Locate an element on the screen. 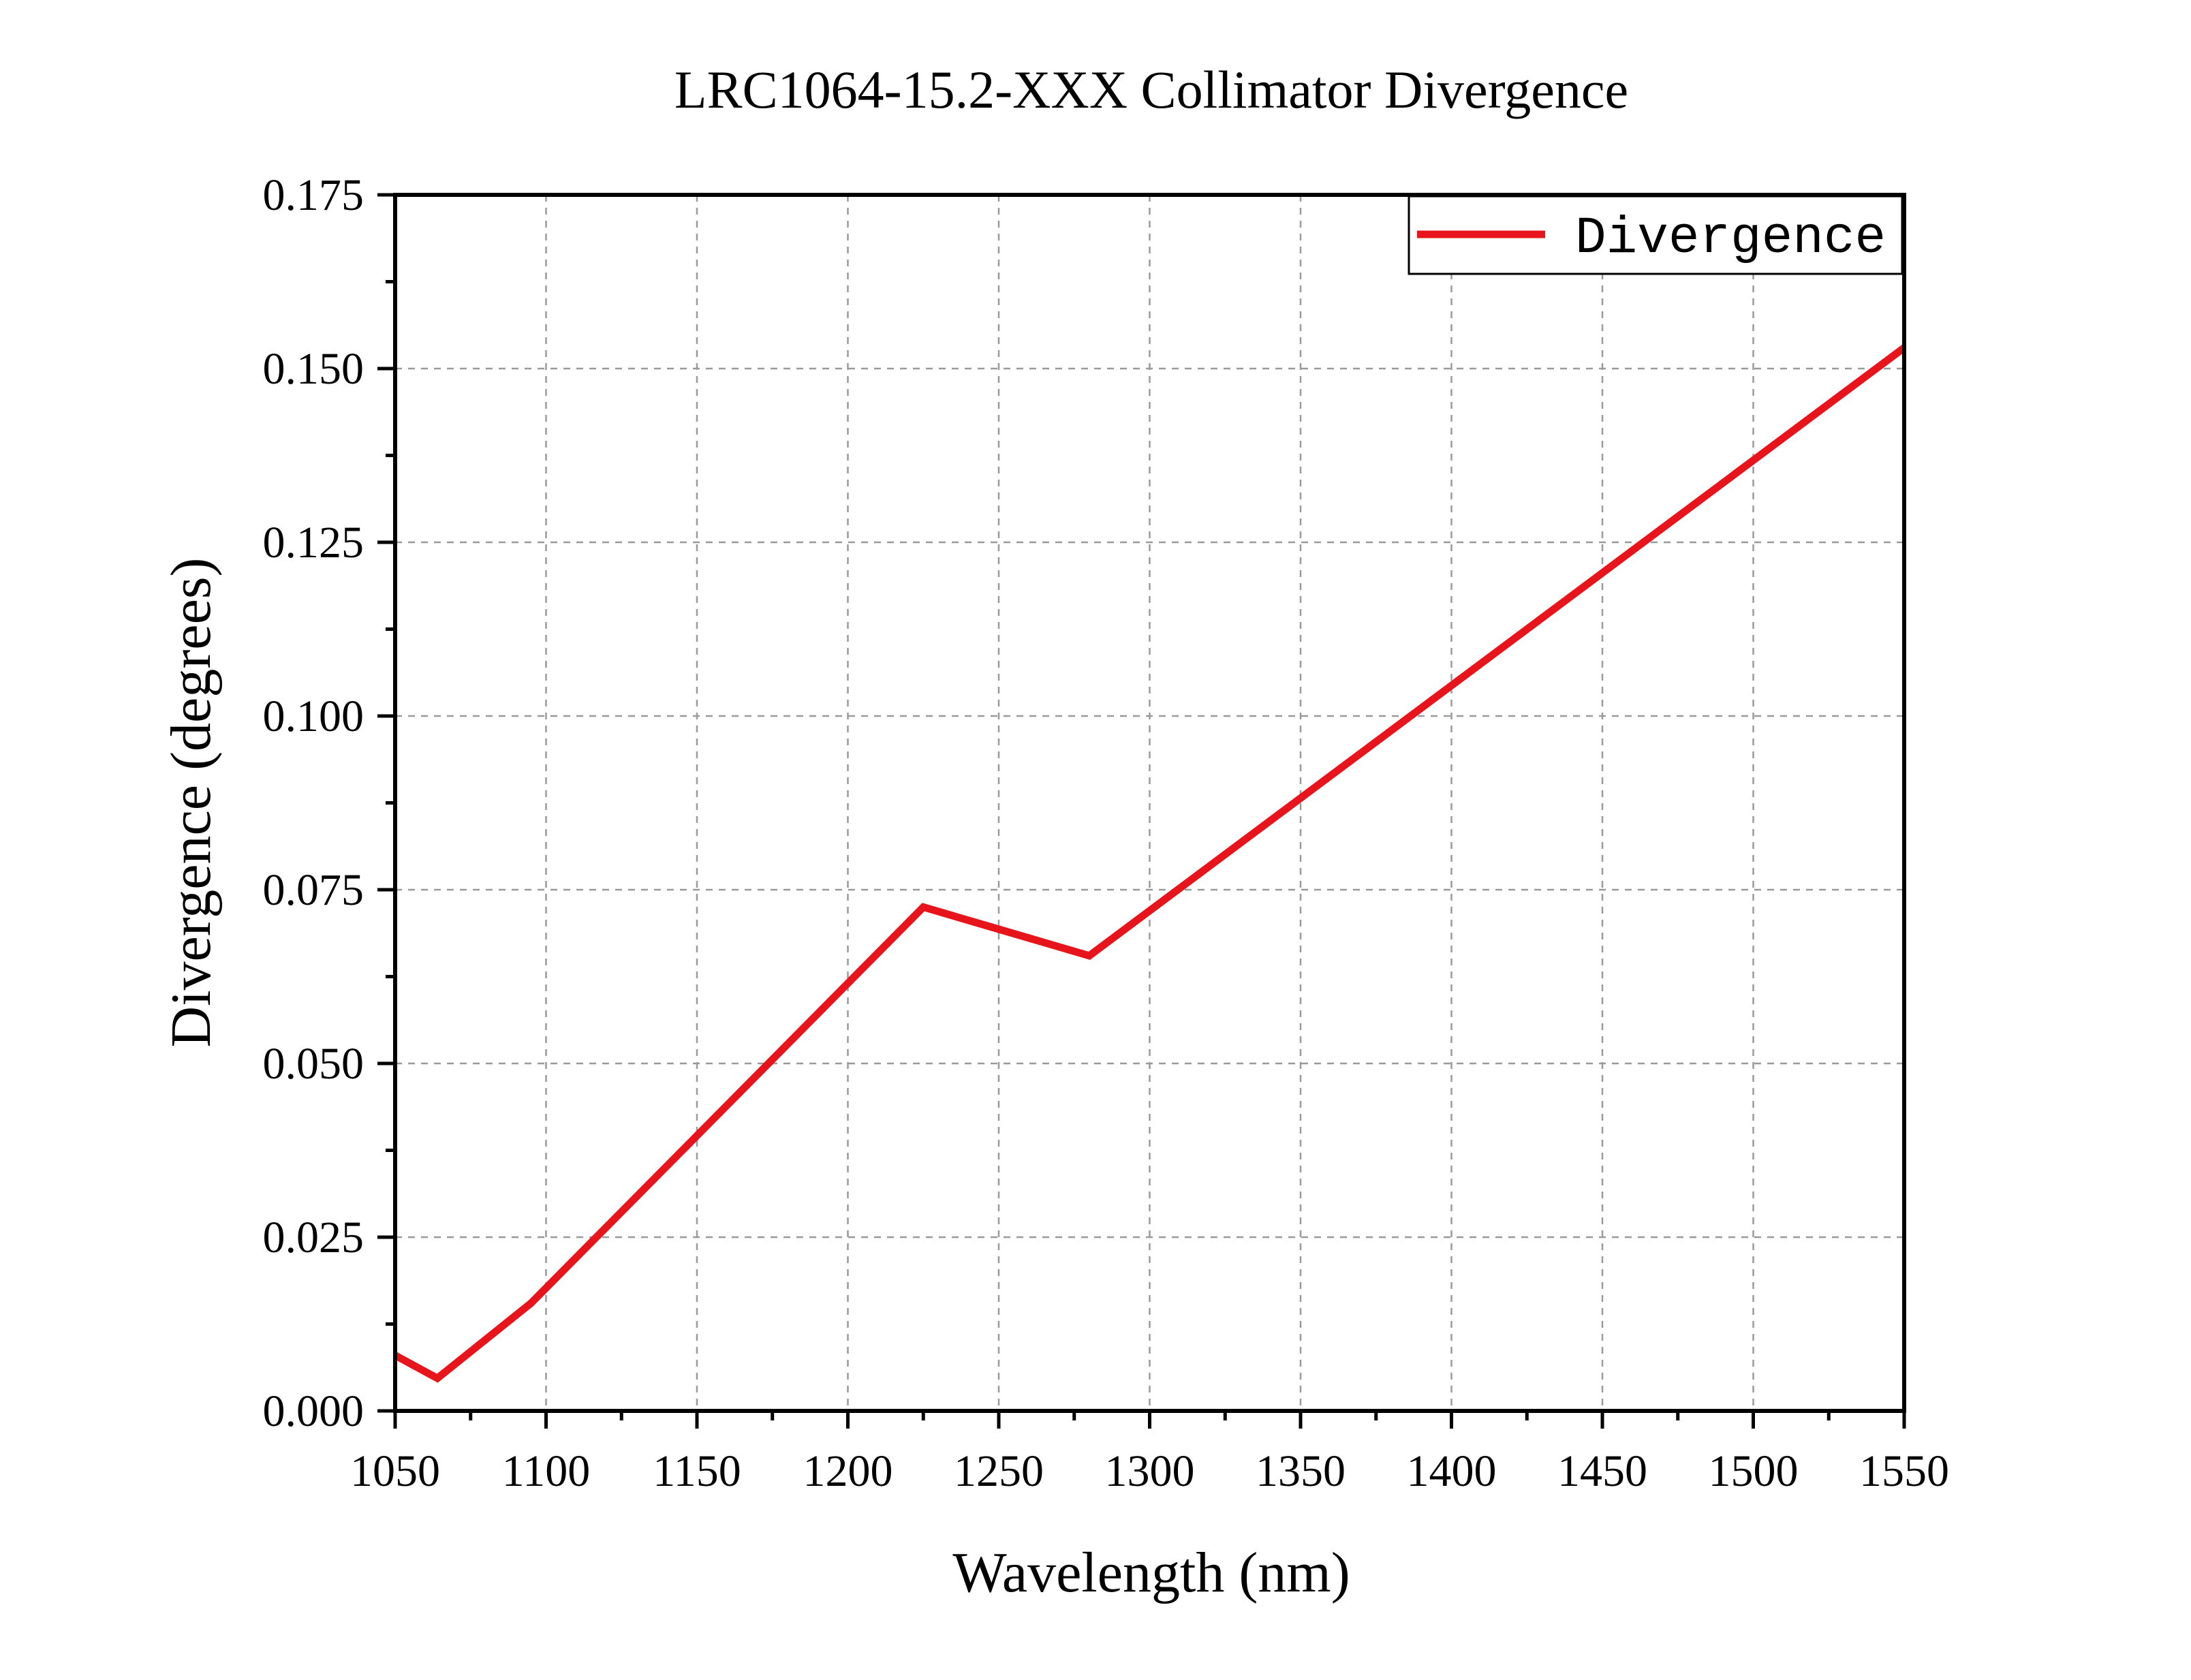 This screenshot has width=2191, height=1680. y-axis-label: Divergence (degrees) is located at coordinates (191, 802).